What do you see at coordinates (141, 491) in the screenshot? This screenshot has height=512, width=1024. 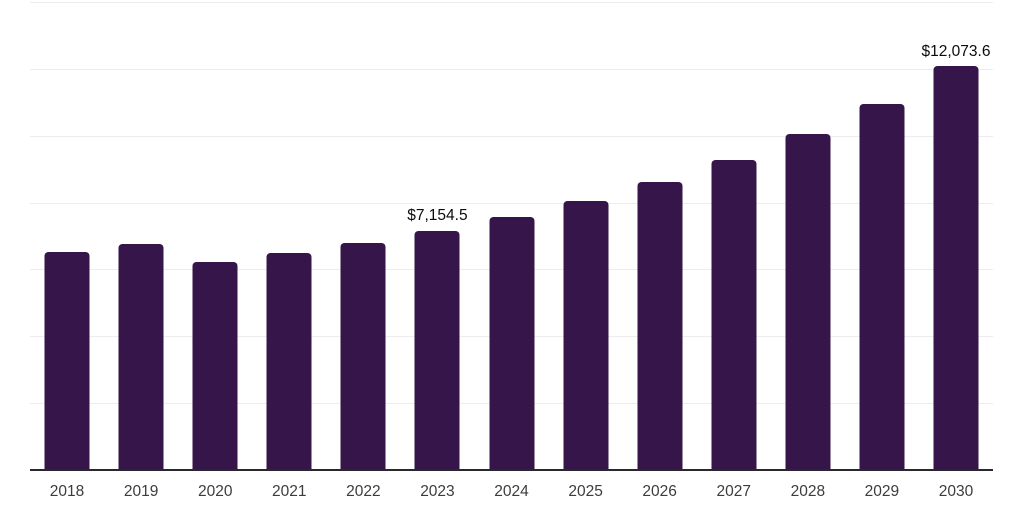 I see `x-tick-2019: 2019` at bounding box center [141, 491].